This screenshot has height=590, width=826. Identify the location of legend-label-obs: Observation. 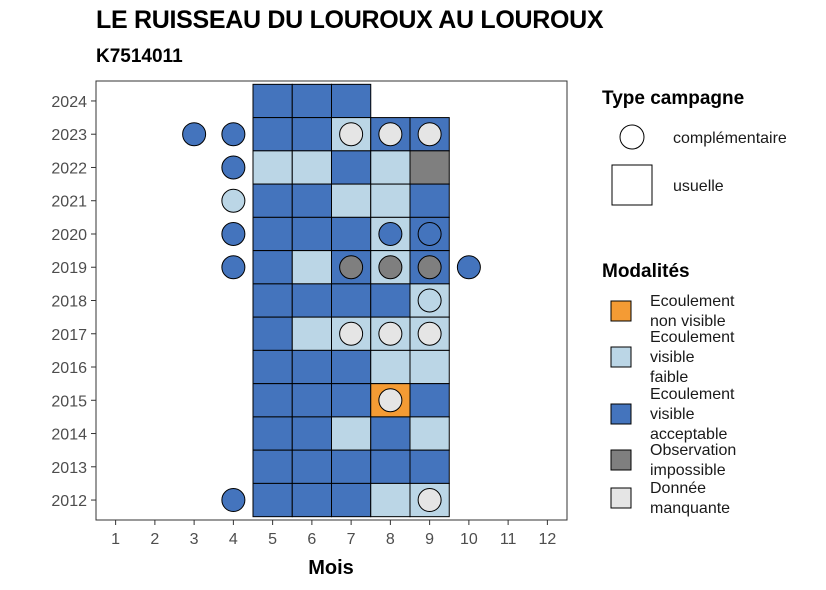
(693, 450).